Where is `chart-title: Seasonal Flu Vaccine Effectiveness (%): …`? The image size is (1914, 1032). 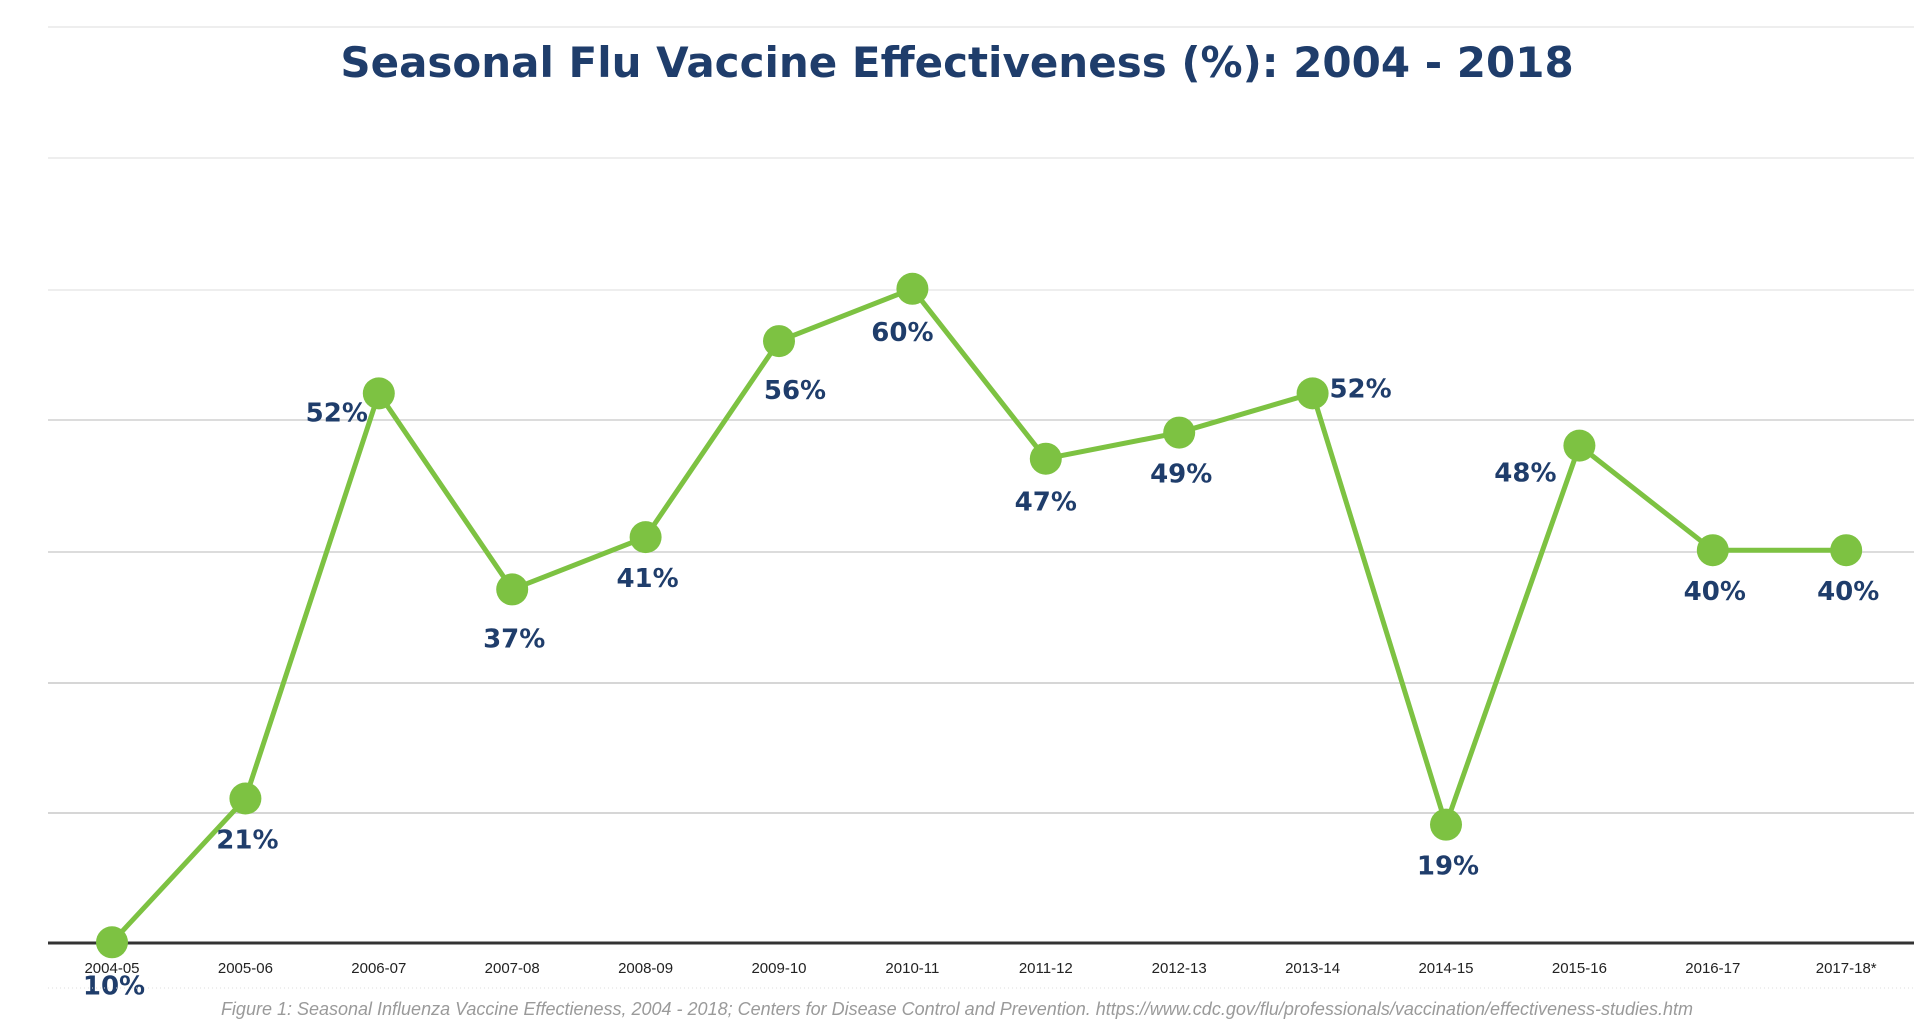
chart-title: Seasonal Flu Vaccine Effectiveness (%): … is located at coordinates (956, 62).